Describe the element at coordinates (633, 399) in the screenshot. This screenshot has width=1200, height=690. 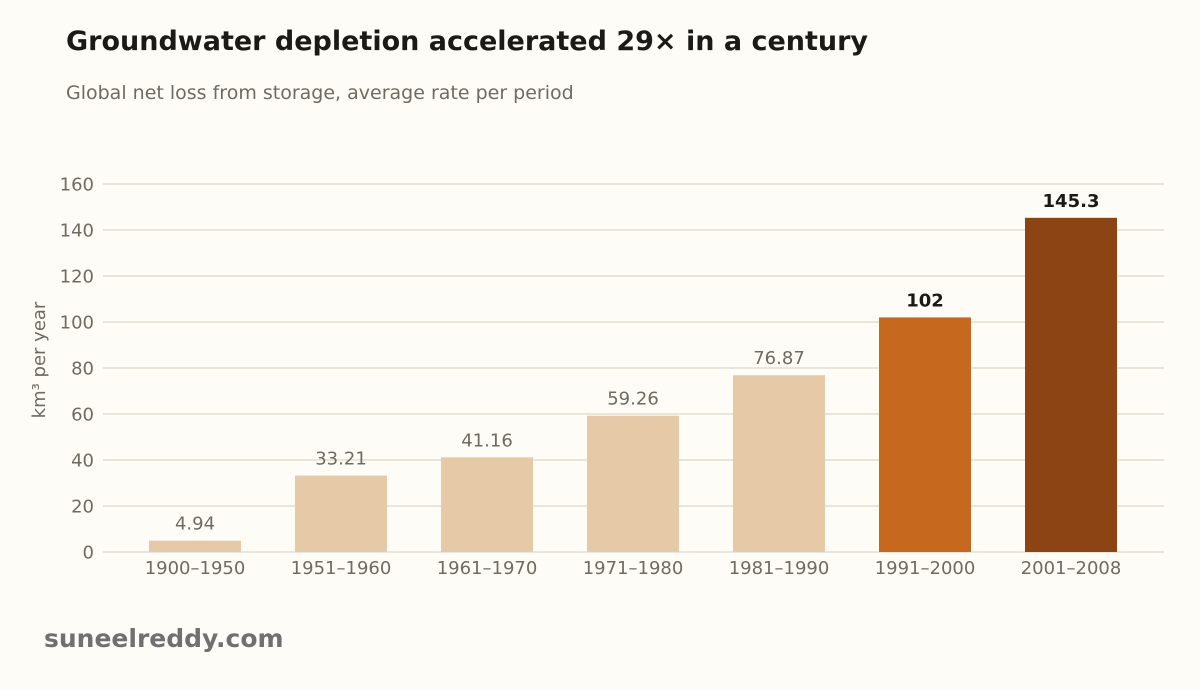
I see `value-label: 59.26` at that location.